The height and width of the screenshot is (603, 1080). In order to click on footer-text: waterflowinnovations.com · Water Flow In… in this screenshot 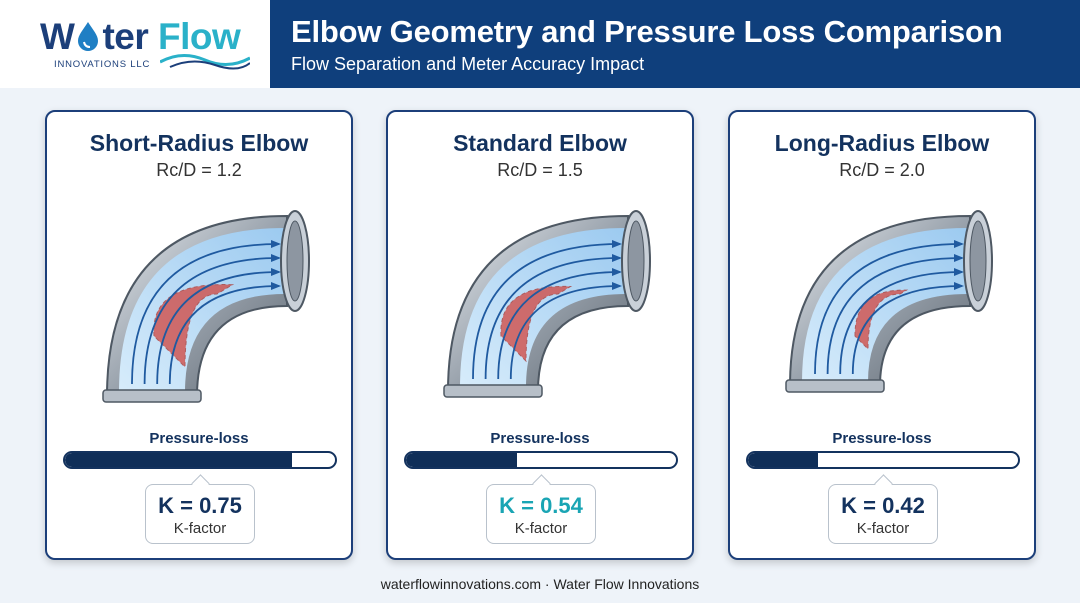, I will do `click(540, 584)`.